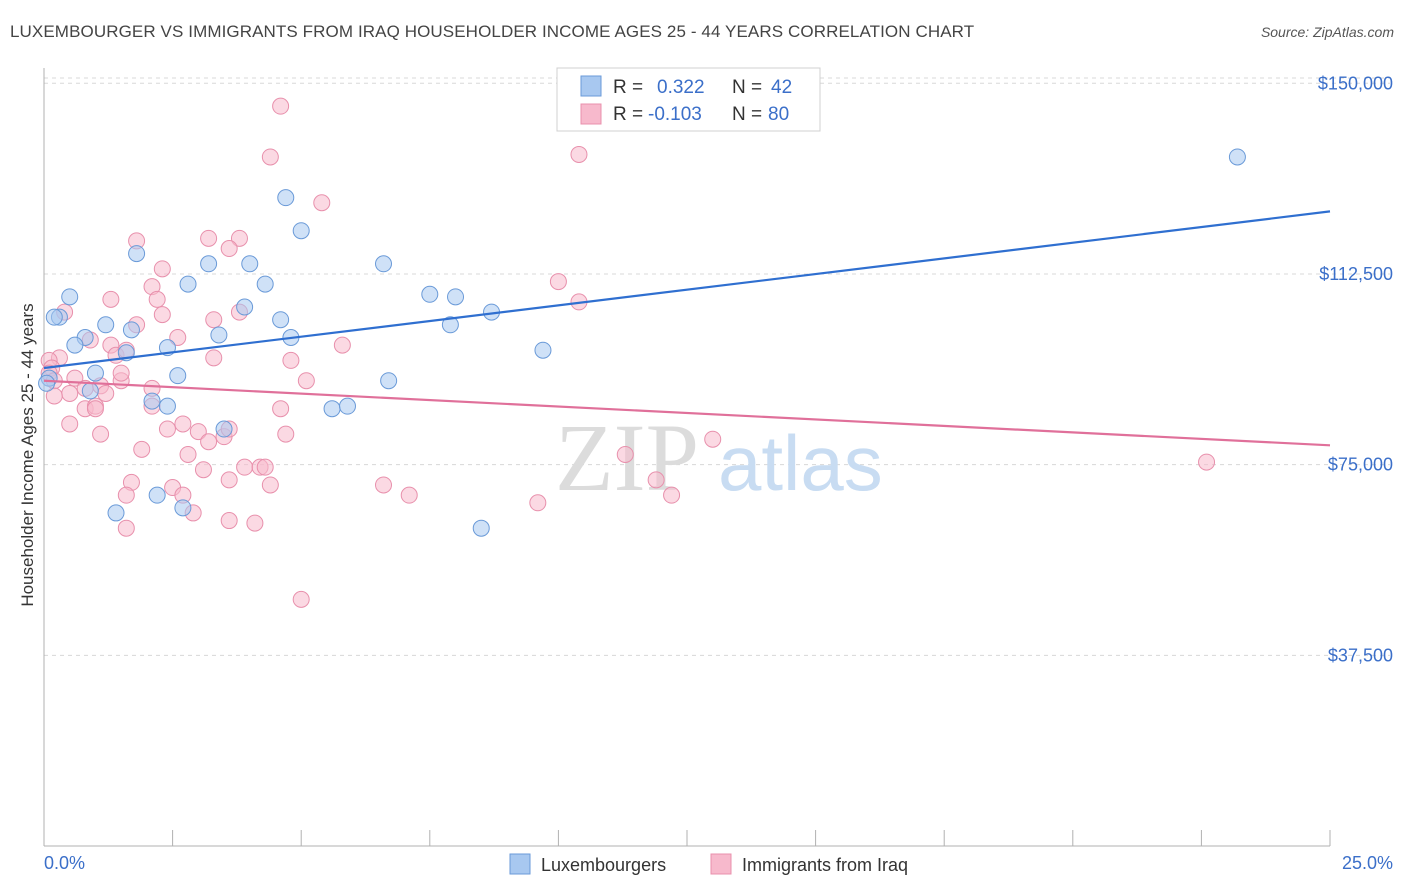 The width and height of the screenshot is (1406, 892). Describe the element at coordinates (825, 865) in the screenshot. I see `legend-label-iraq: Immigrants from Iraq` at that location.